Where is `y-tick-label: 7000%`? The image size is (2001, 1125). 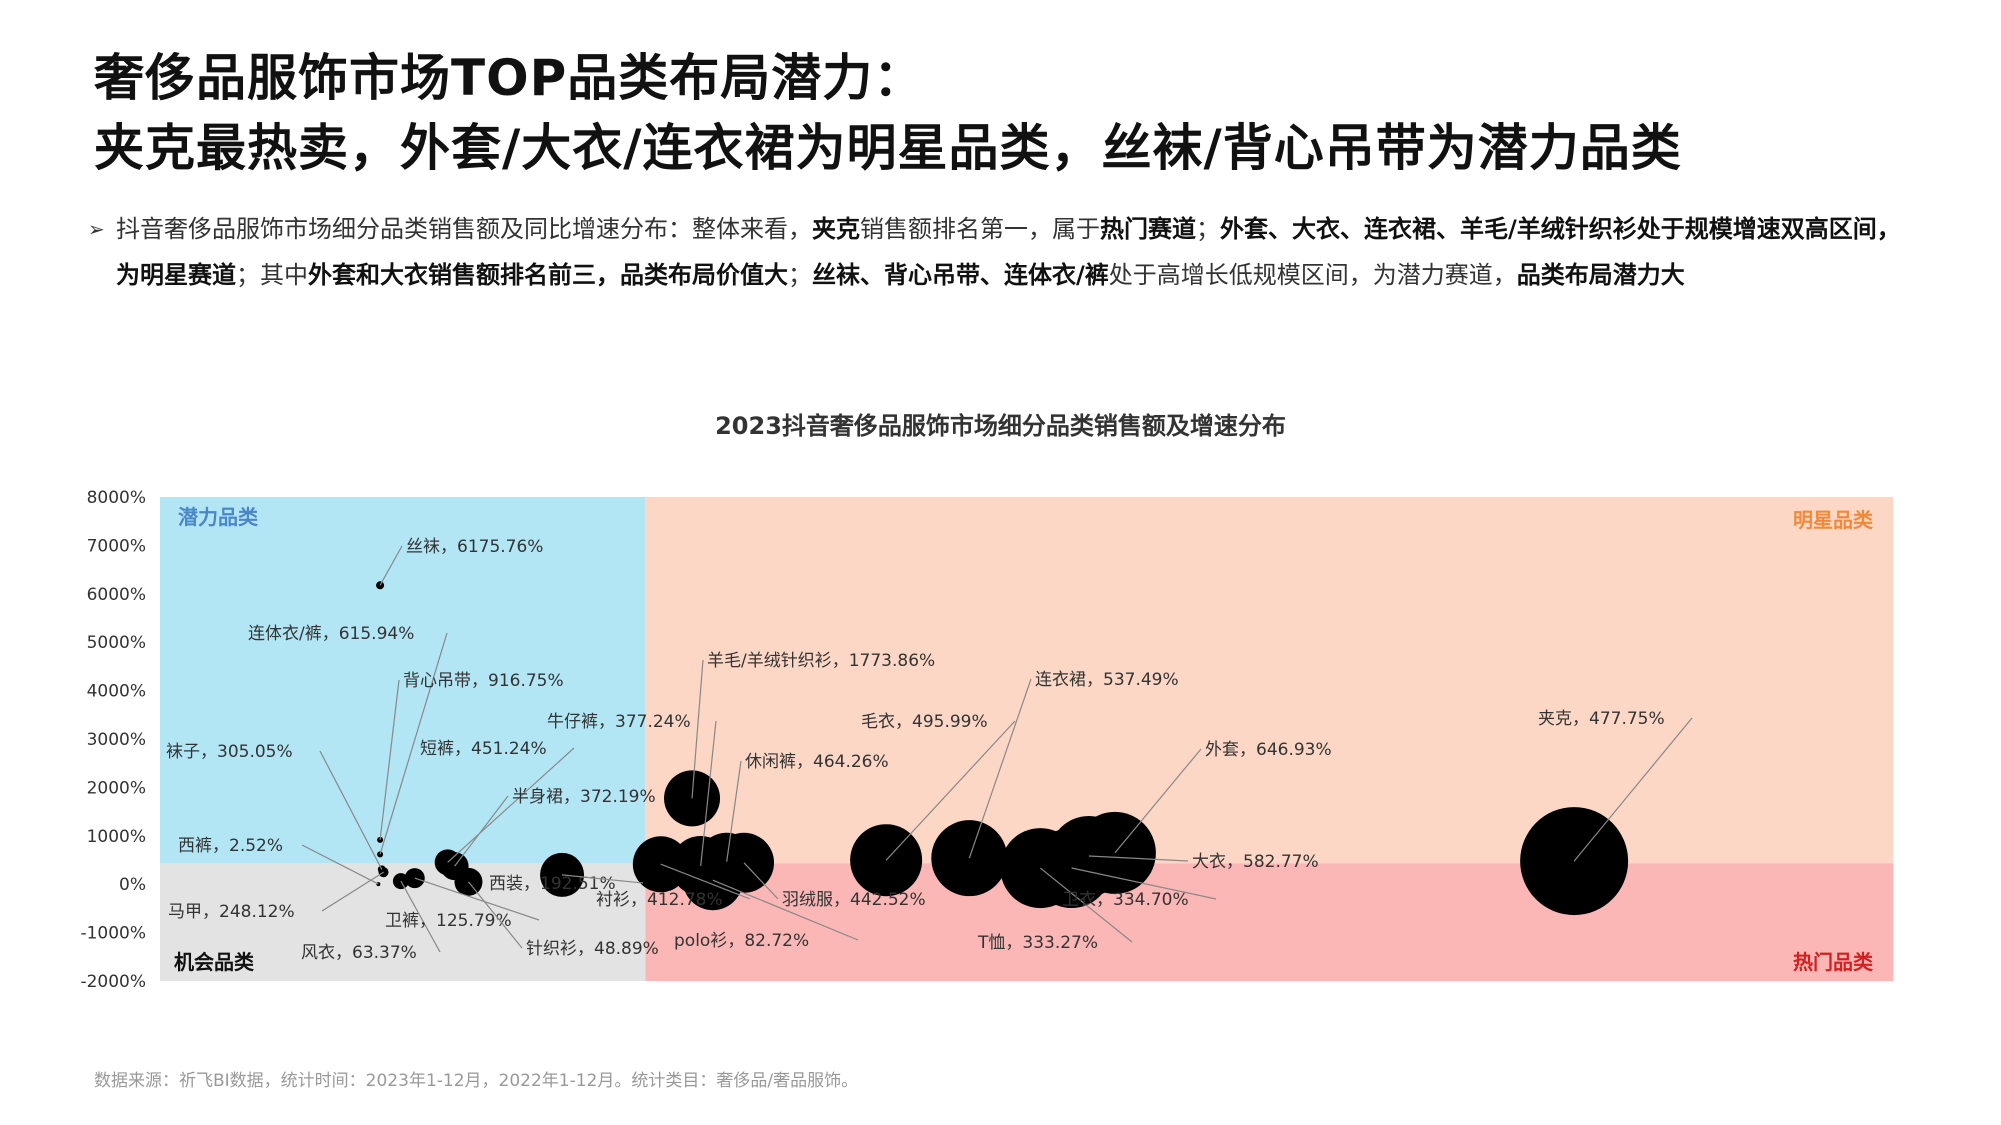
y-tick-label: 7000% is located at coordinates (116, 546).